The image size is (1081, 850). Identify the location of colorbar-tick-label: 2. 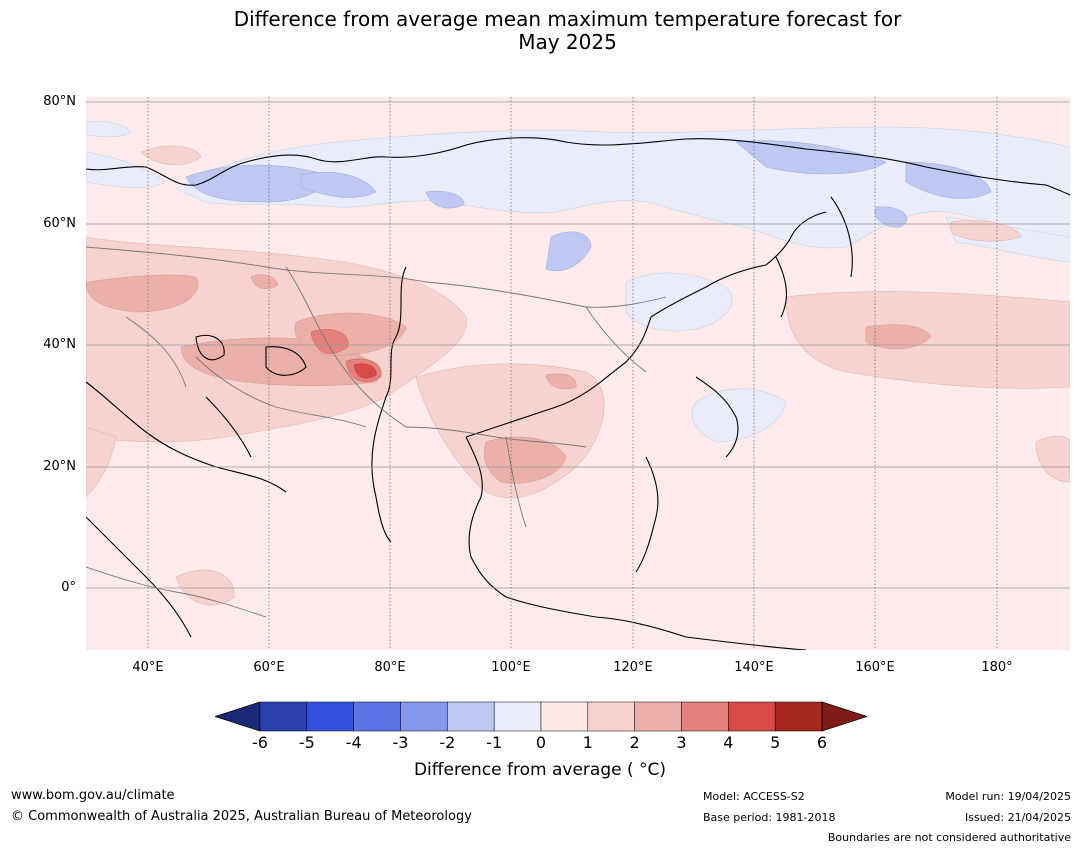
(634, 742).